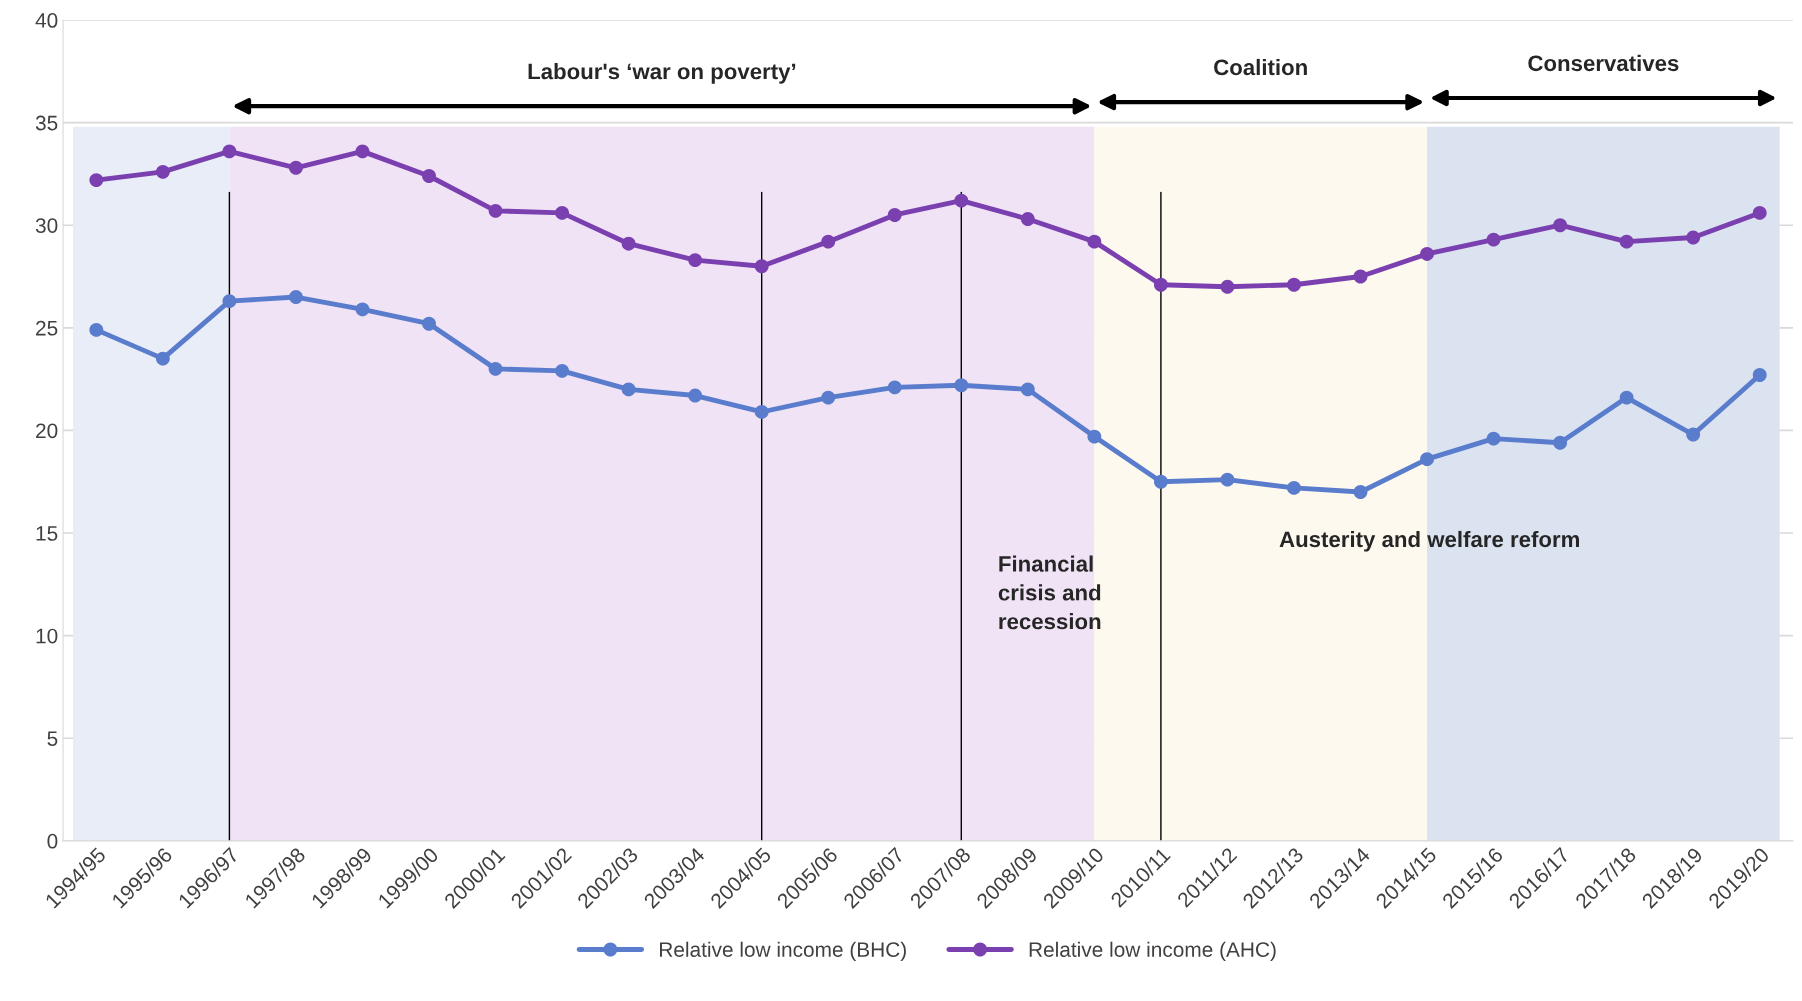 The image size is (1802, 1001). Describe the element at coordinates (662, 73) in the screenshot. I see `band-label: Labour's ‘war on poverty’` at that location.